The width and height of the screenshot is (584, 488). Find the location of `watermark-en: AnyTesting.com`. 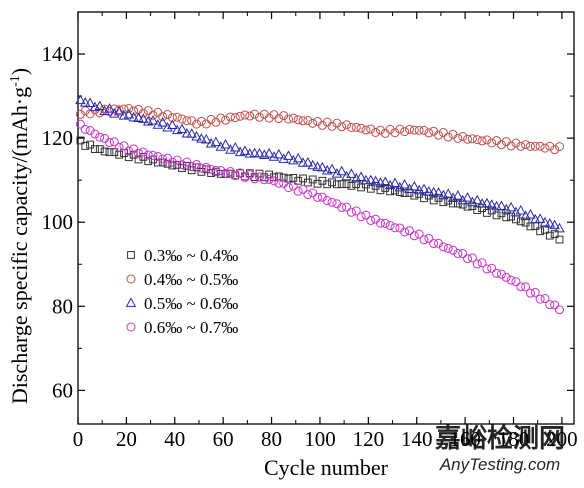

watermark-en: AnyTesting.com is located at coordinates (499, 464).